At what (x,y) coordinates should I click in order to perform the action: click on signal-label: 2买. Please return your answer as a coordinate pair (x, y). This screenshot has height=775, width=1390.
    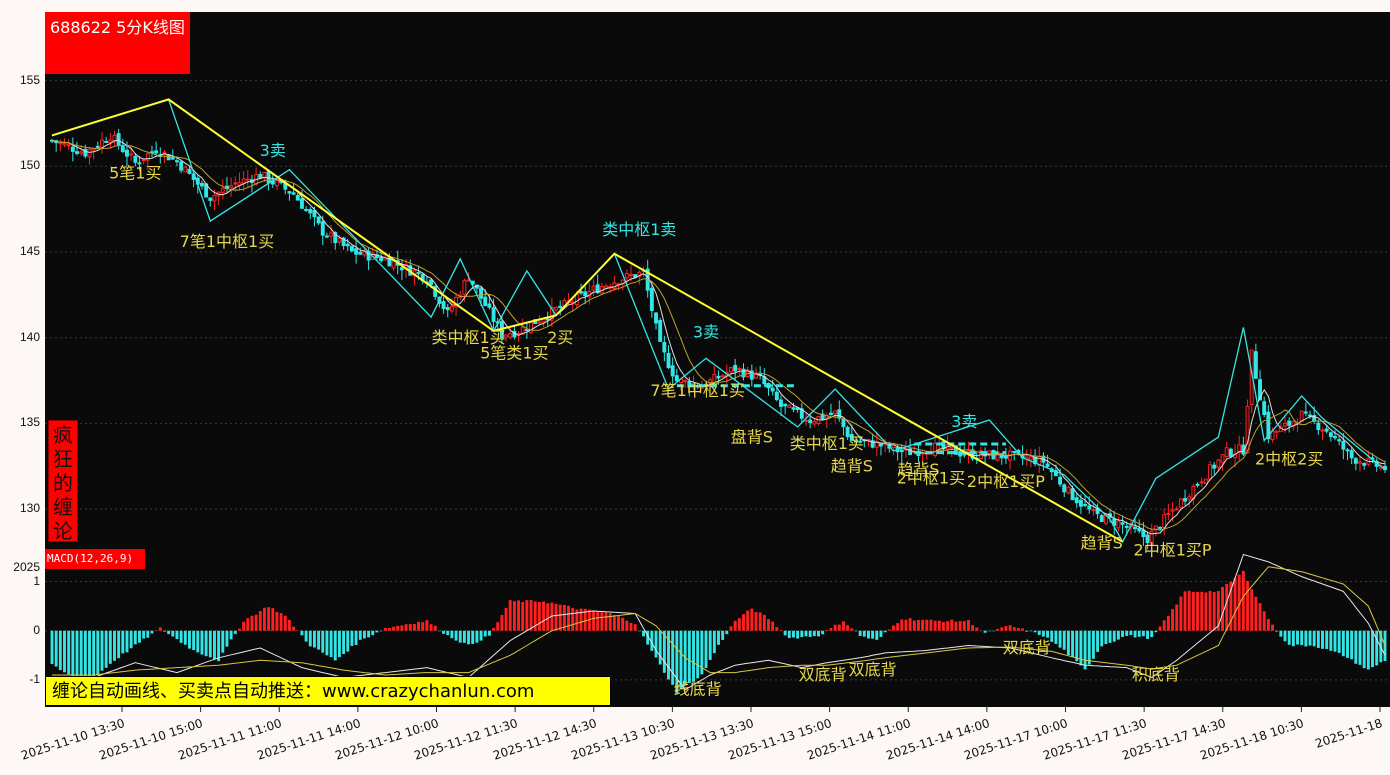
    Looking at the image, I should click on (560, 337).